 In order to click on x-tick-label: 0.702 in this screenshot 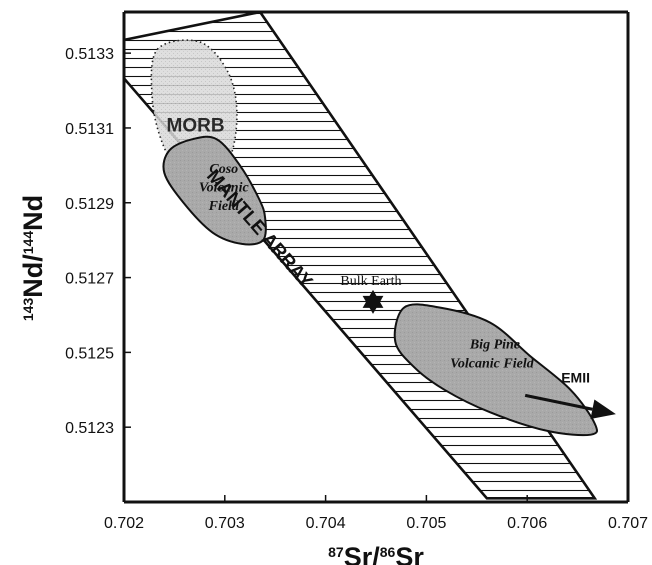, I will do `click(124, 523)`.